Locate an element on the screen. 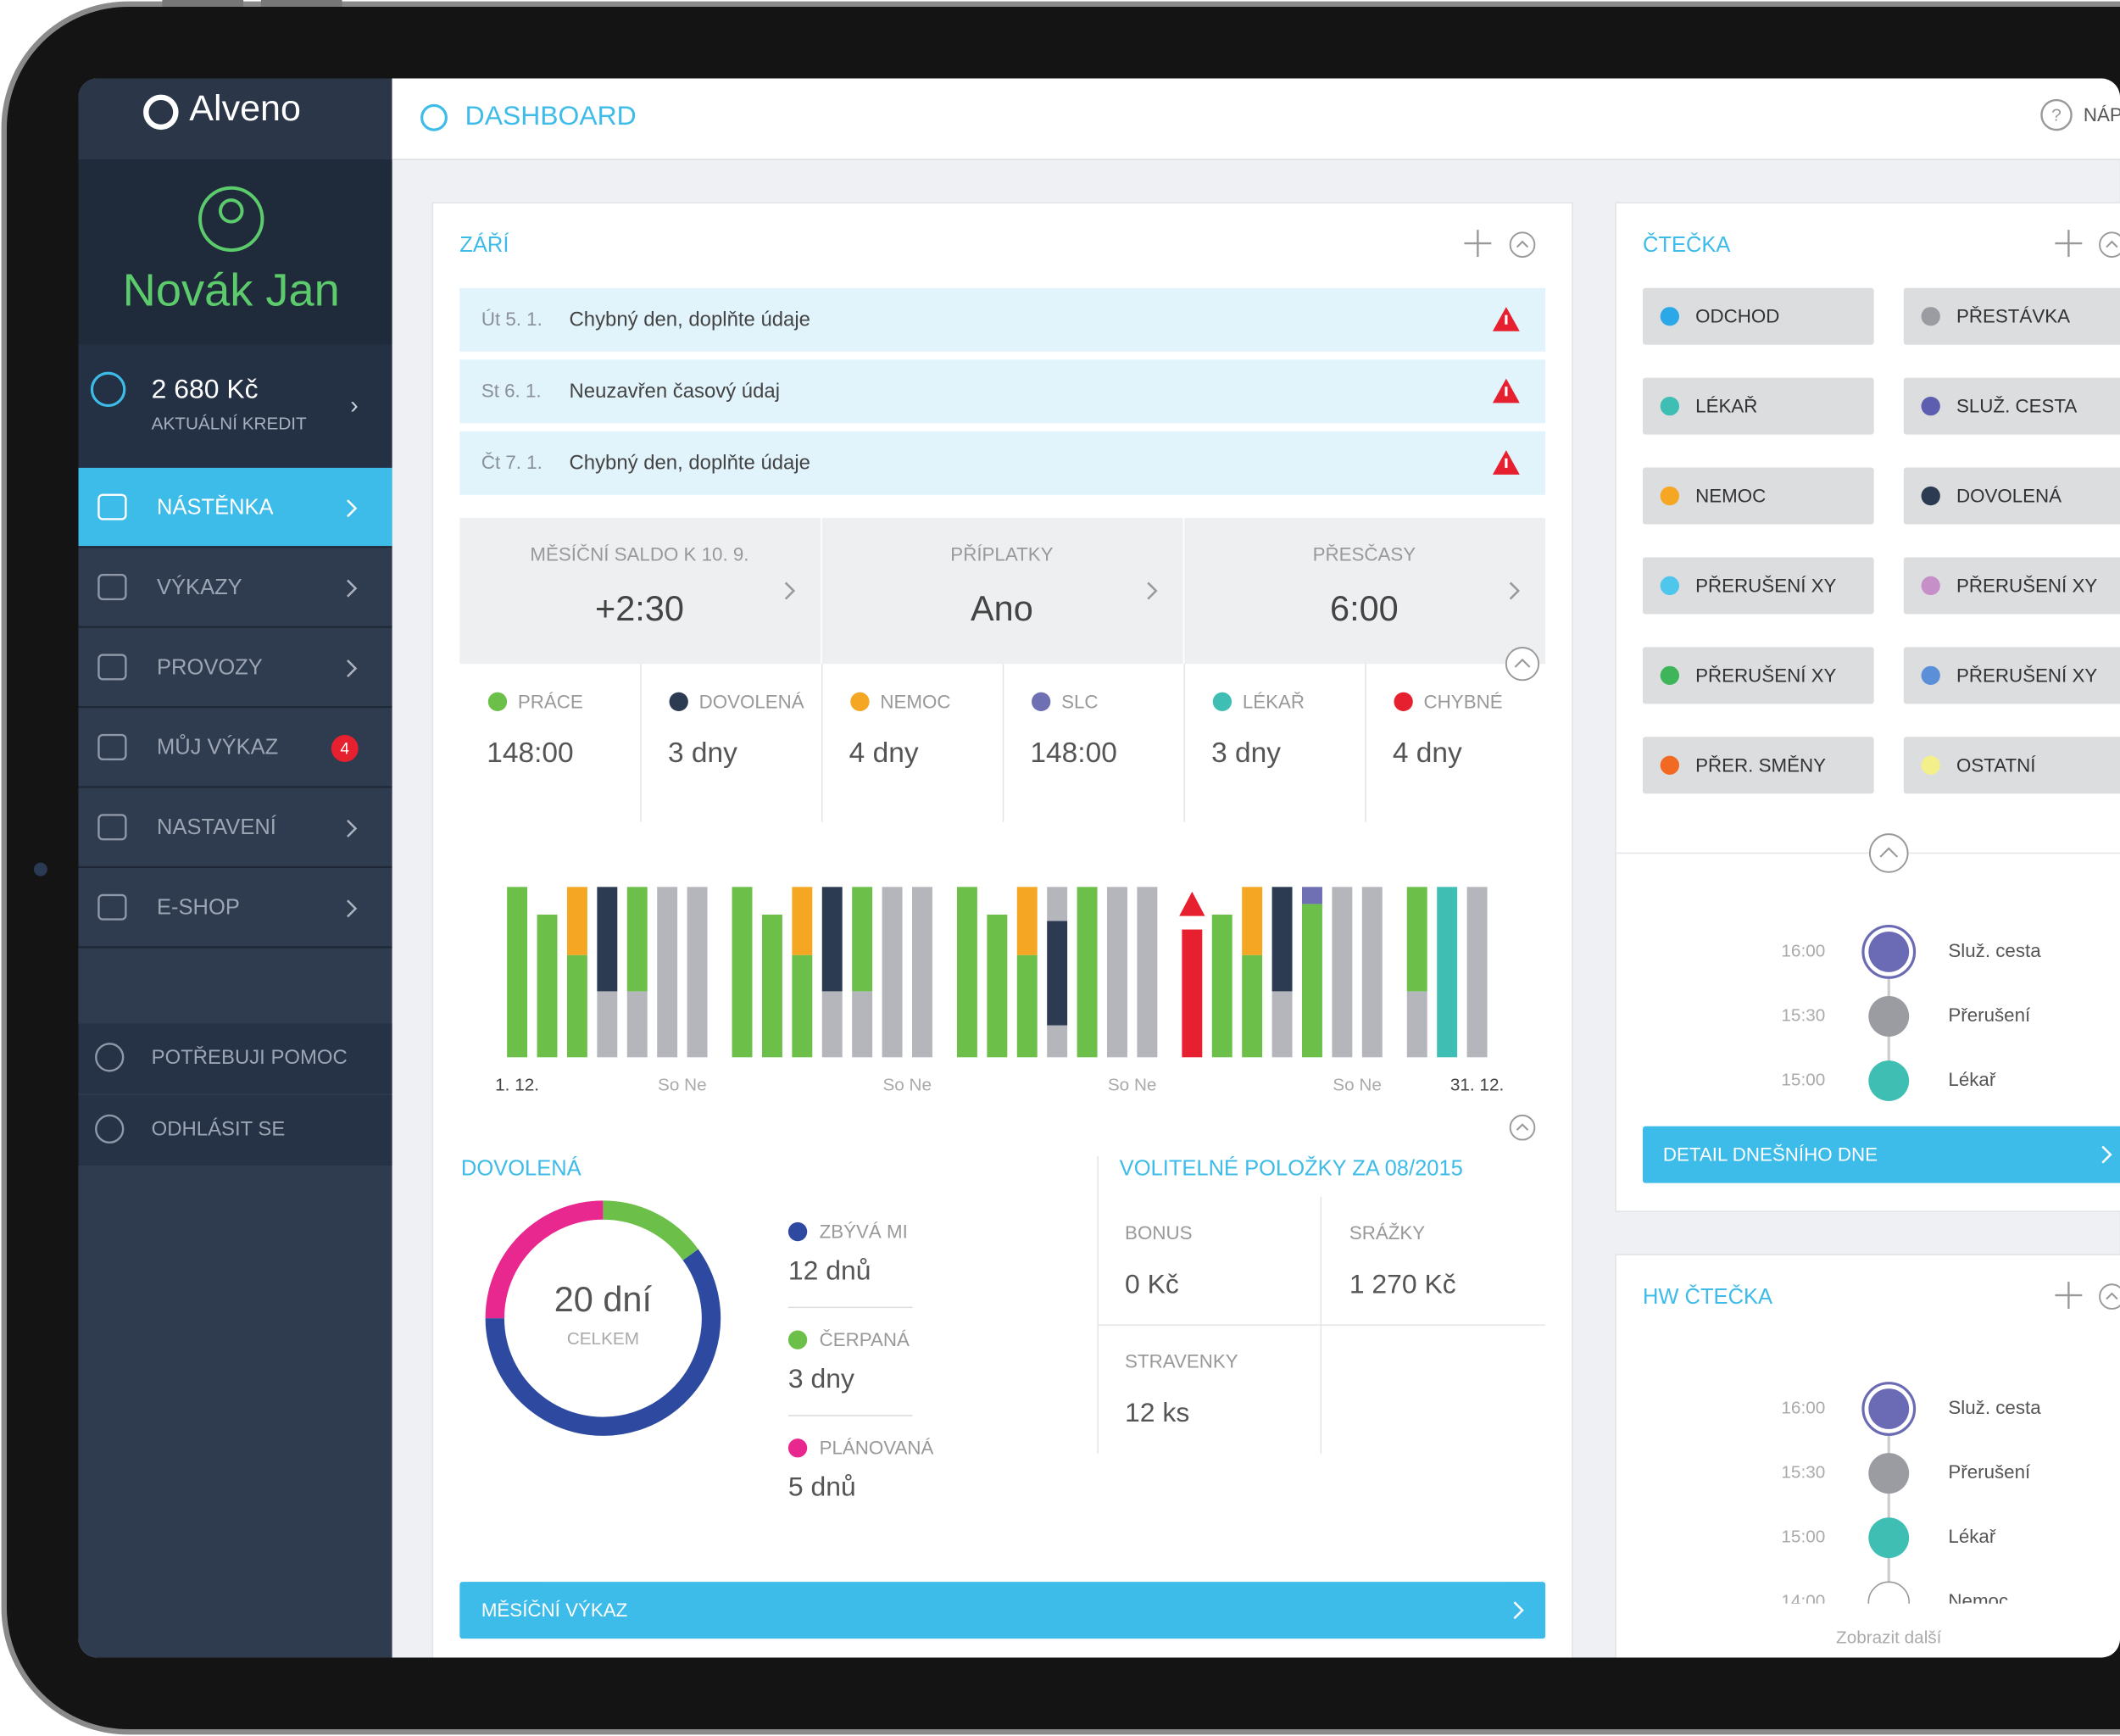 This screenshot has height=1736, width=2120. optional-value: 12 ks is located at coordinates (1157, 1412).